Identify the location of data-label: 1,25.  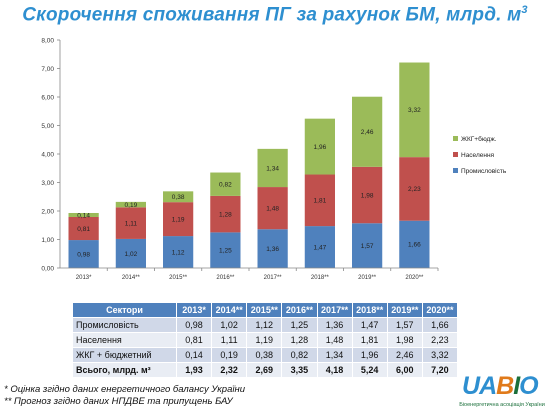
(225, 250).